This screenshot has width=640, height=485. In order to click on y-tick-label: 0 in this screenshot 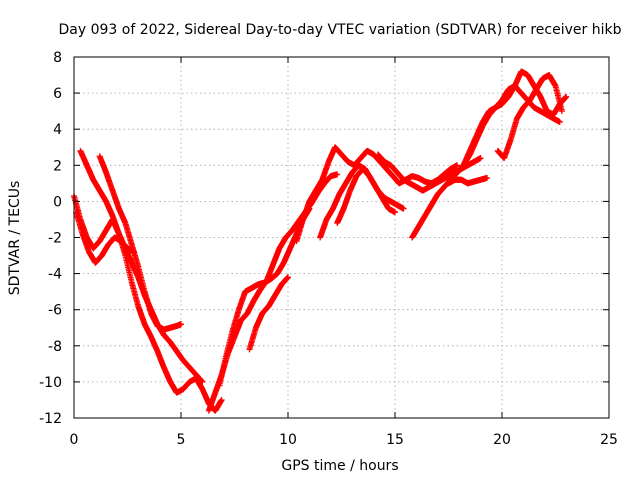, I will do `click(57, 202)`.